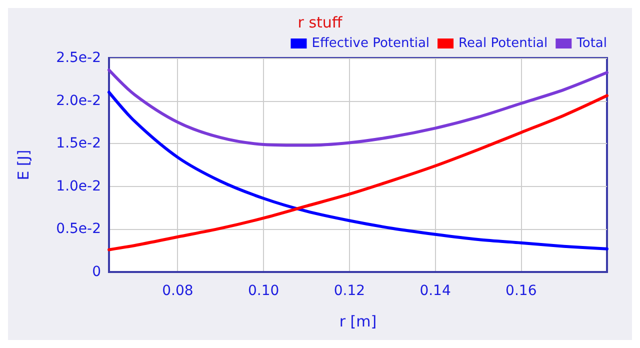 Image resolution: width=640 pixels, height=348 pixels. Describe the element at coordinates (78, 58) in the screenshot. I see `y-tick-label: 2.5e-2` at that location.